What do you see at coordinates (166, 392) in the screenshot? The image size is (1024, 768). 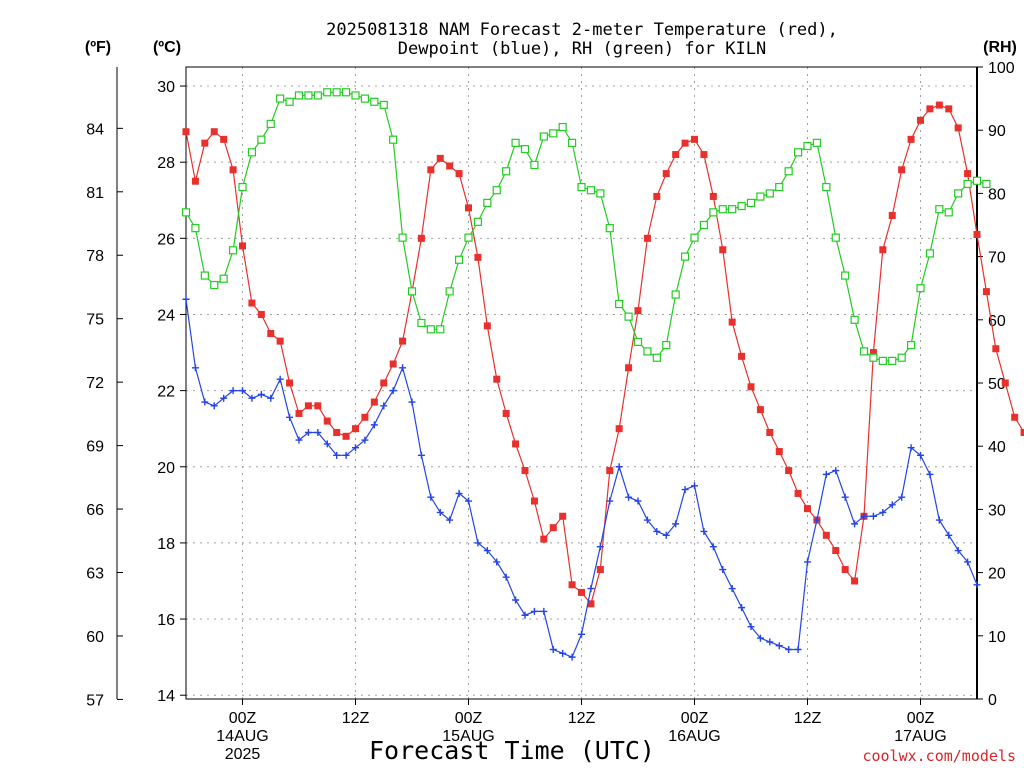 I see `celsius-tick-label: 22` at bounding box center [166, 392].